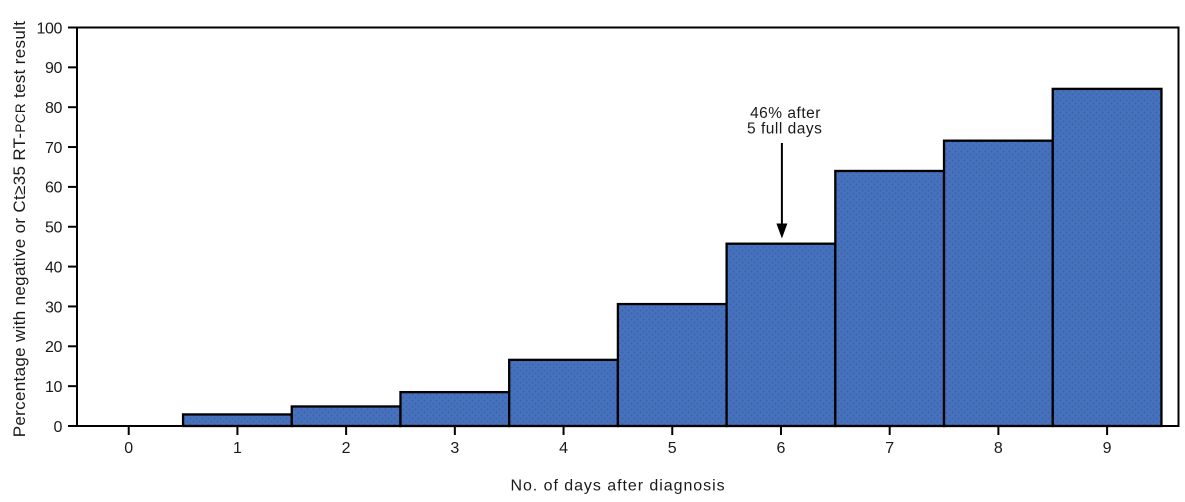  I want to click on svg-text: 5, so click(672, 448).